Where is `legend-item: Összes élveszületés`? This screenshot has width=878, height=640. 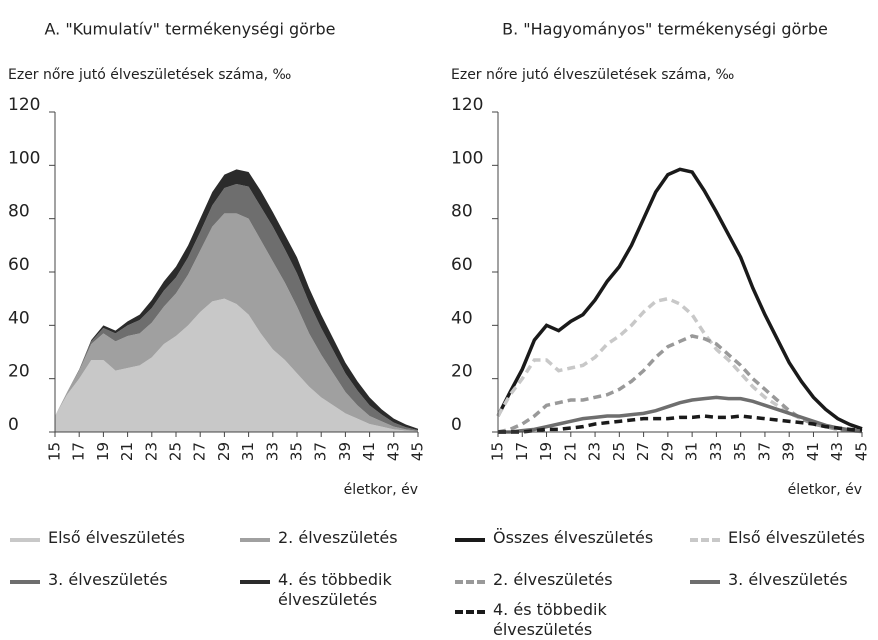
legend-item: Összes élveszületés is located at coordinates (575, 538).